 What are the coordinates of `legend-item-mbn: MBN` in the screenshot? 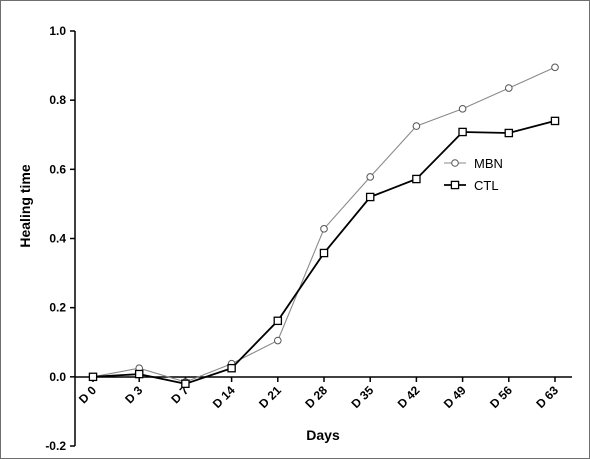 It's located at (473, 163).